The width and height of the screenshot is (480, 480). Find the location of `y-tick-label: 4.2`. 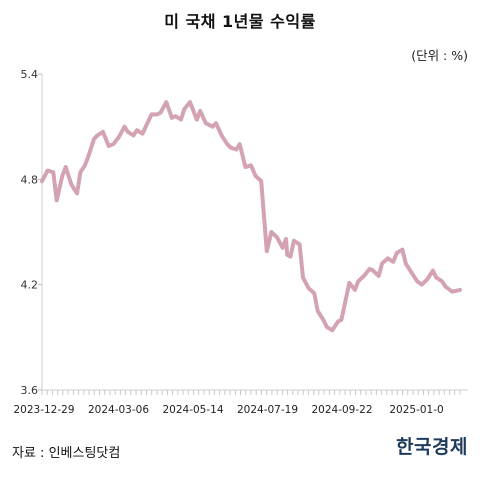

y-tick-label: 4.2 is located at coordinates (30, 285).